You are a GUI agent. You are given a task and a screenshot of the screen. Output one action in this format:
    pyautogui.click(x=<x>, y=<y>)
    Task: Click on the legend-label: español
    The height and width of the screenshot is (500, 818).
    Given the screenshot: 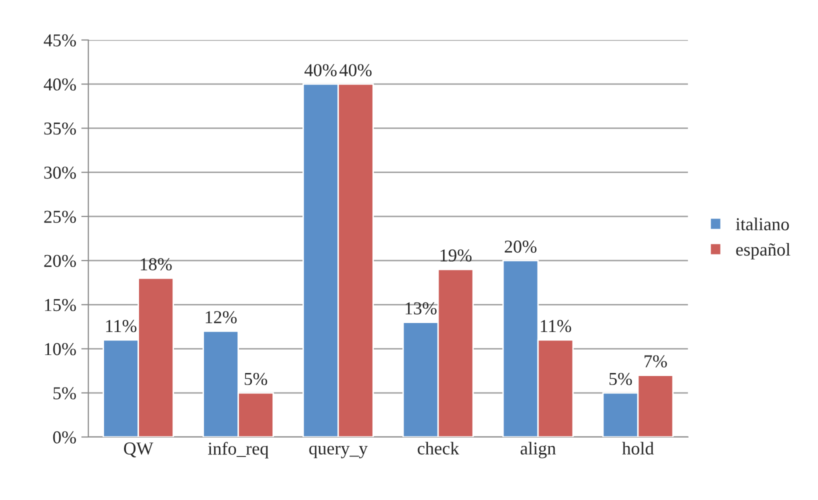 What is the action you would take?
    pyautogui.click(x=763, y=251)
    